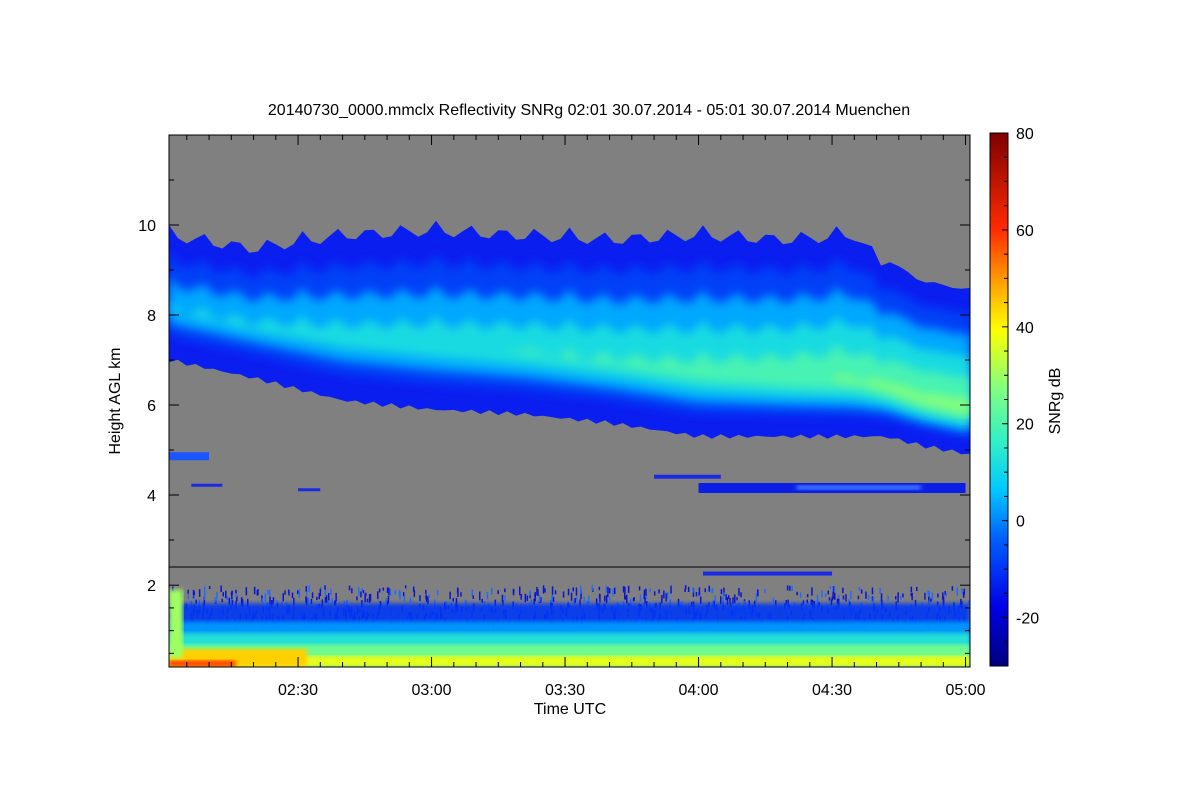  Describe the element at coordinates (151, 406) in the screenshot. I see `y-tick-label: 6` at that location.